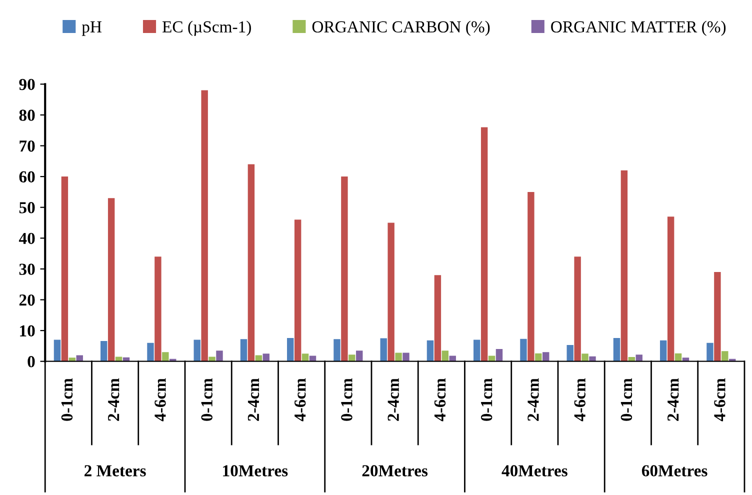  Describe the element at coordinates (27, 330) in the screenshot. I see `y-tick-label: 10` at that location.